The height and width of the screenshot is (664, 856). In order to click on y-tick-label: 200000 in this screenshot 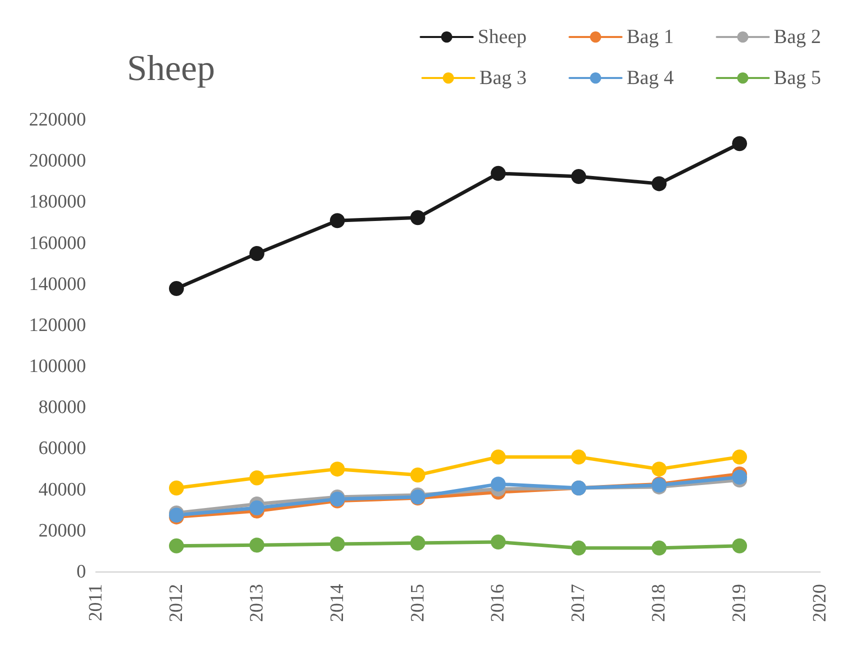, I will do `click(57, 161)`.